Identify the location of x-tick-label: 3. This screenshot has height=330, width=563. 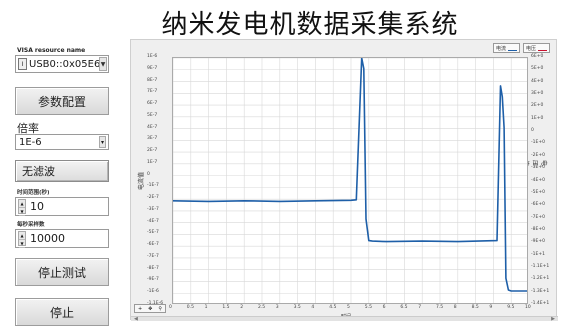
(277, 307).